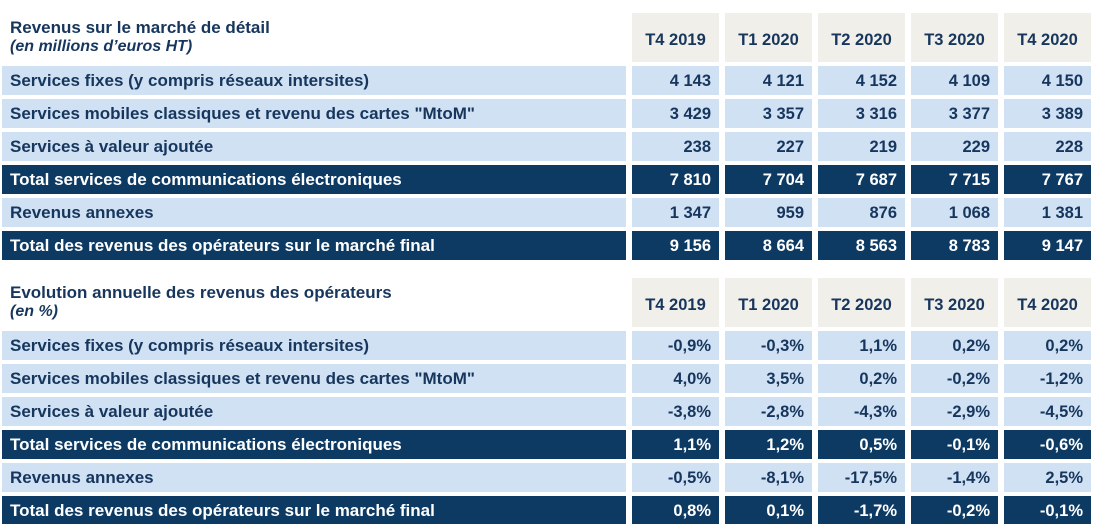  Describe the element at coordinates (768, 179) in the screenshot. I see `value-cell: 7 704` at that location.